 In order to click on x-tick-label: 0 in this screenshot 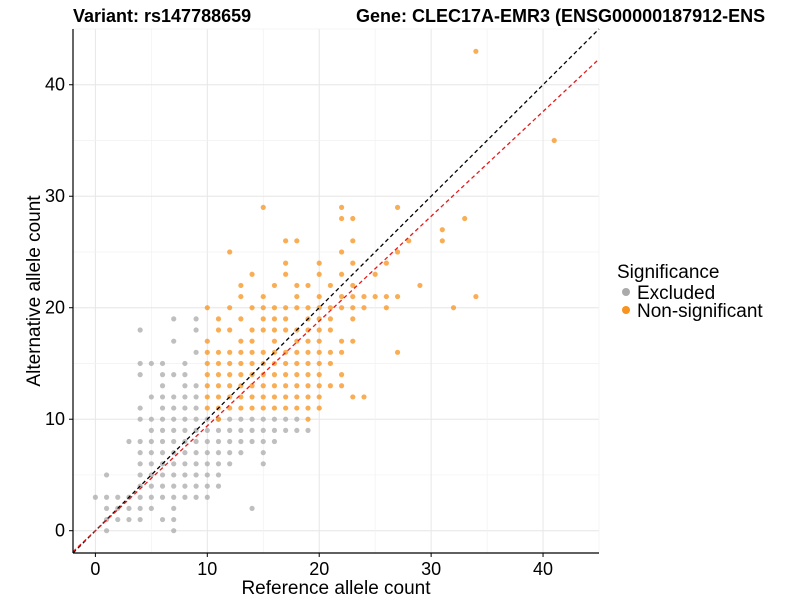, I will do `click(95, 569)`.